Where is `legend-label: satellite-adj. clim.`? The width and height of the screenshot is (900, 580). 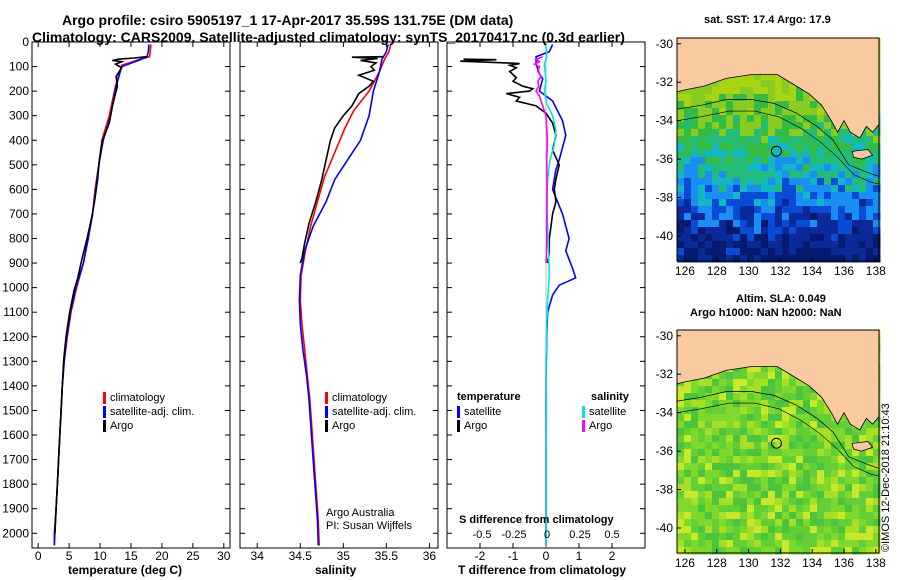 legend-label: satellite-adj. clim. is located at coordinates (374, 412).